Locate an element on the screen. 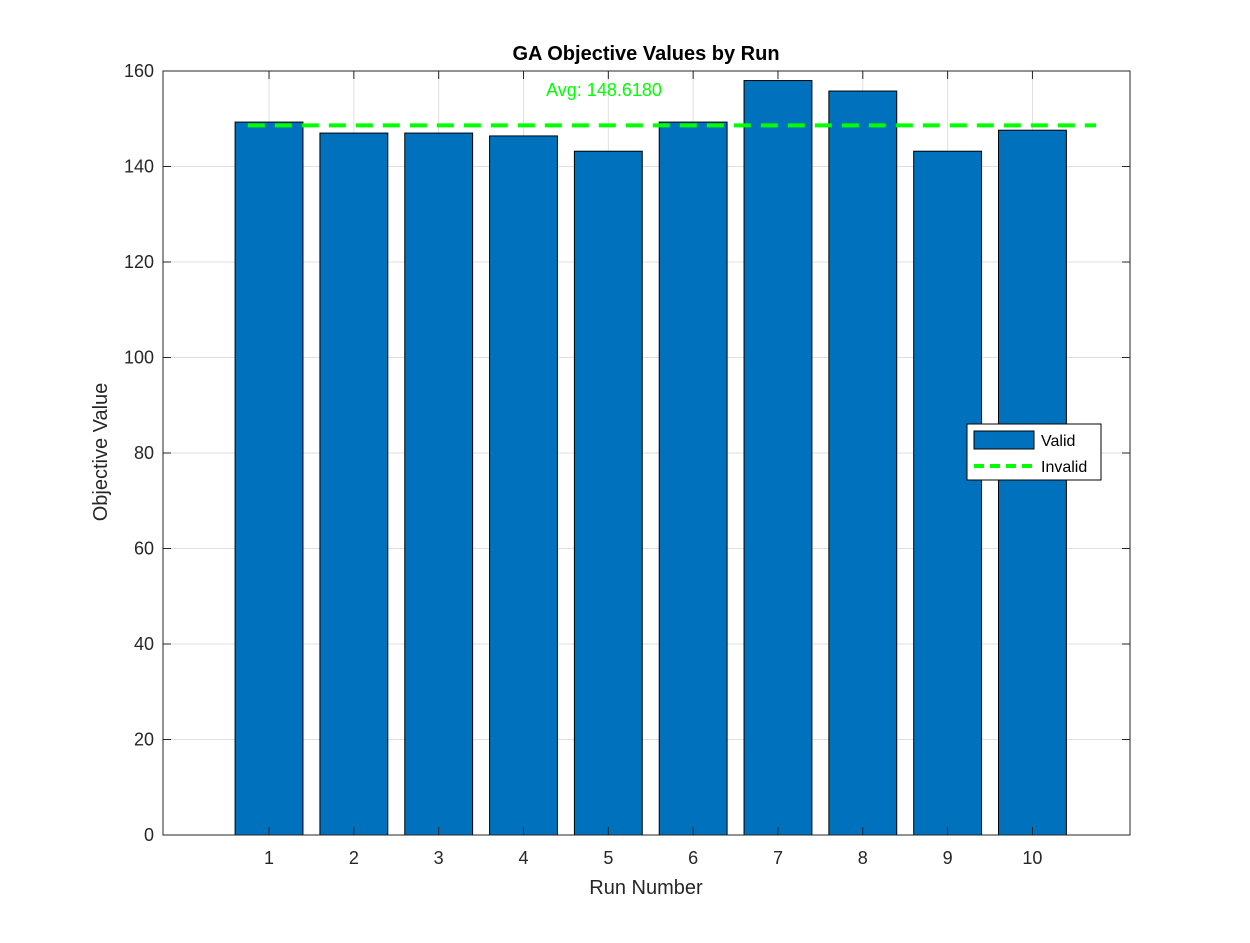 The image size is (1250, 943). y-tick-label: 60 is located at coordinates (144, 549).